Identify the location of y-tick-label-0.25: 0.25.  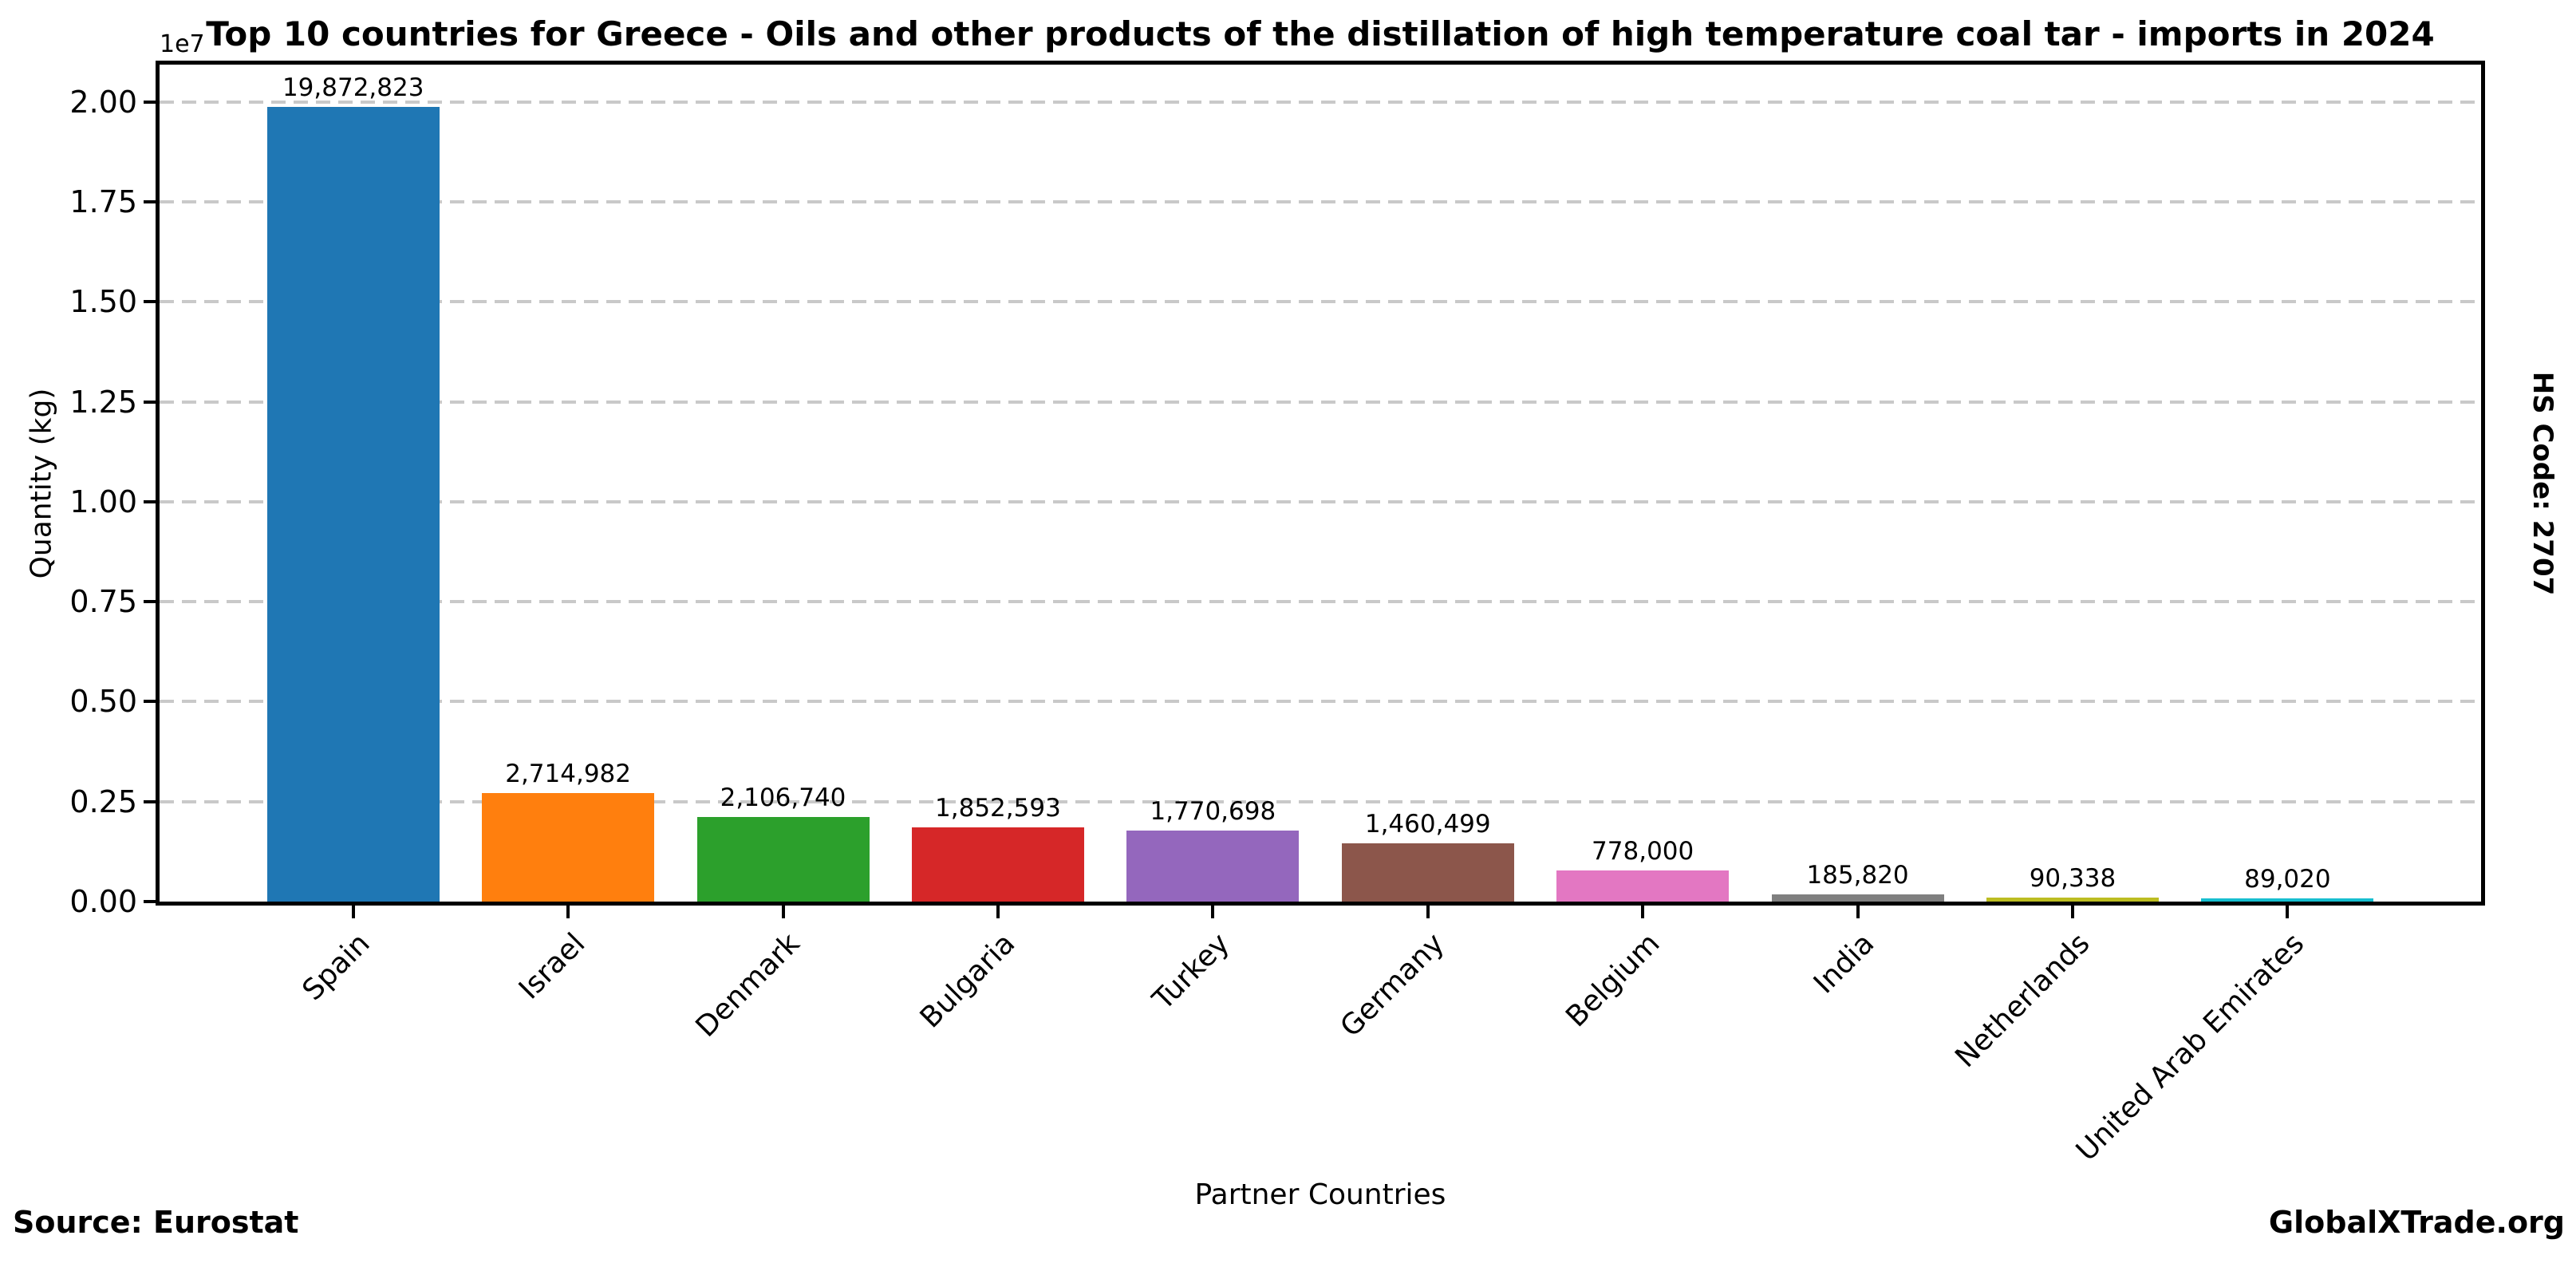
(103, 801).